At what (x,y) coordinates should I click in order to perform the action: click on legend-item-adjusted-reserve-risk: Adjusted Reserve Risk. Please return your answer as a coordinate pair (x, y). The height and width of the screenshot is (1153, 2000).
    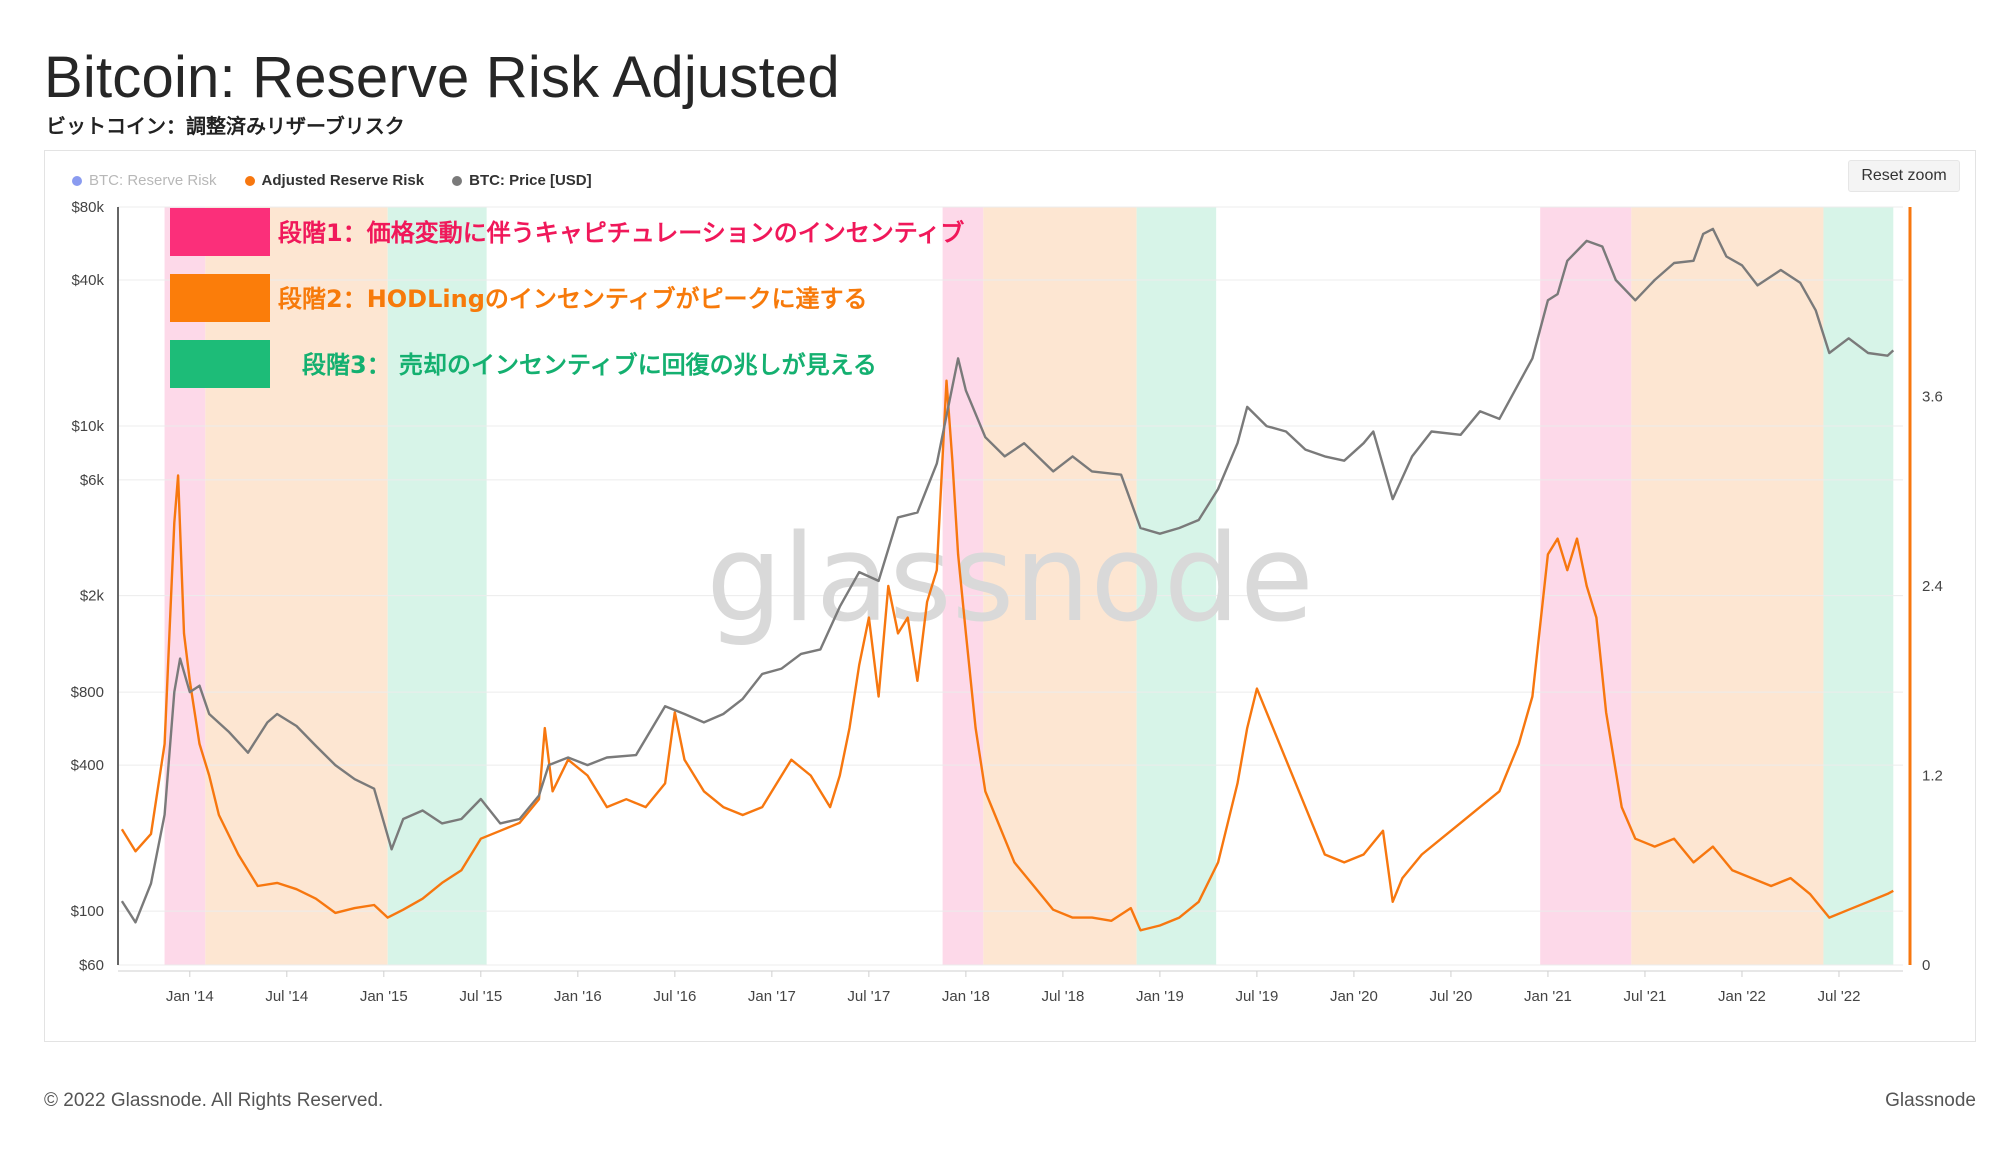
    Looking at the image, I should click on (334, 180).